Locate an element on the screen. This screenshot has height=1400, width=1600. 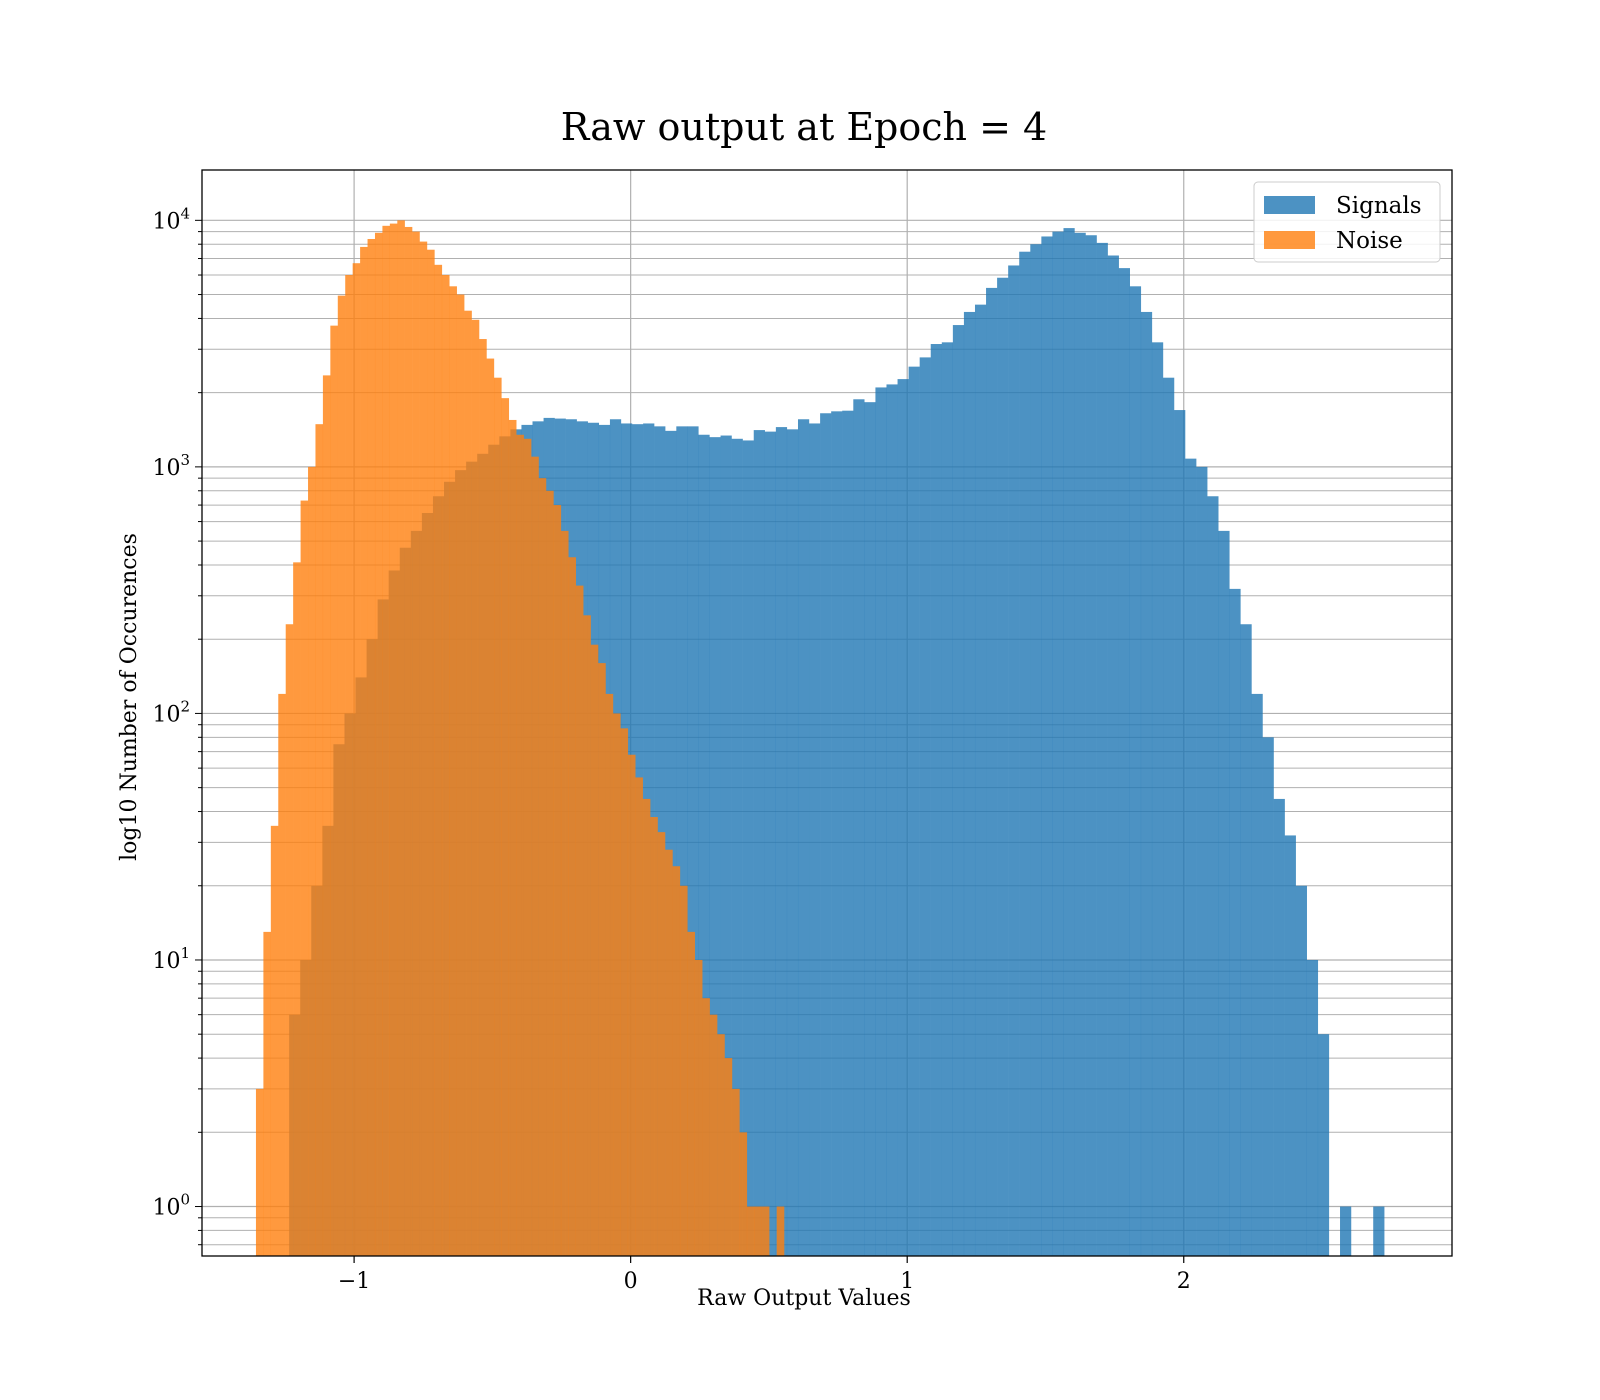
y-tick-label: 10² is located at coordinates (171, 712).